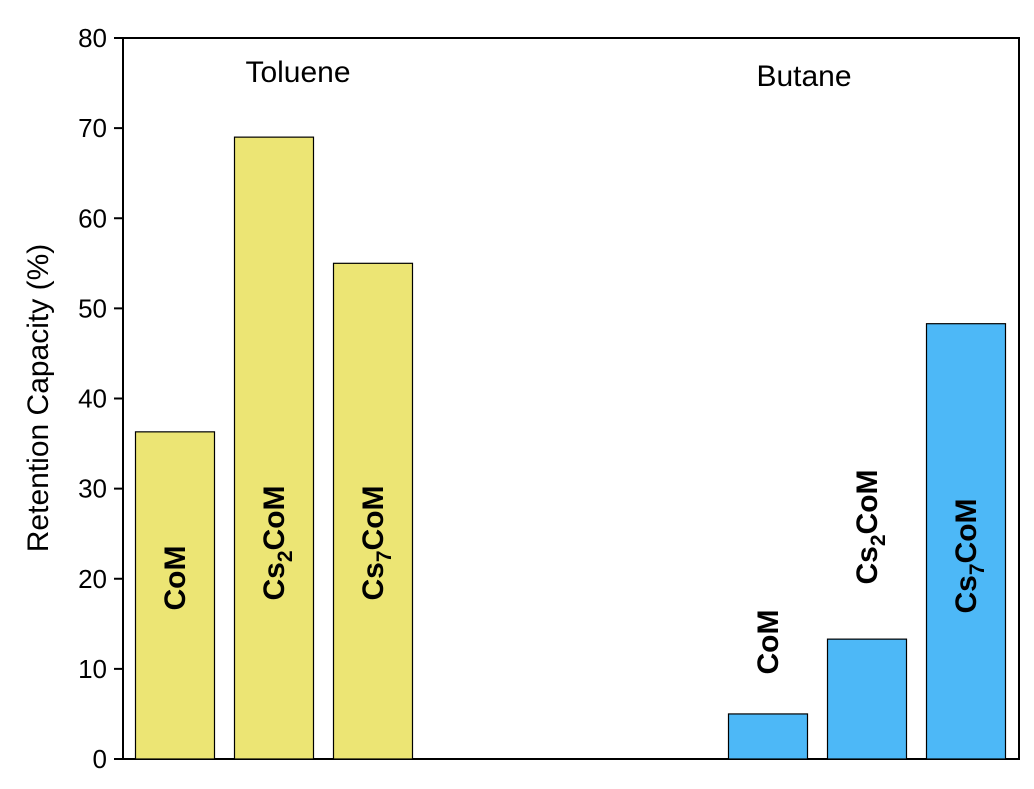 This screenshot has width=1034, height=789. Describe the element at coordinates (92, 579) in the screenshot. I see `y-tick-label: 20` at that location.